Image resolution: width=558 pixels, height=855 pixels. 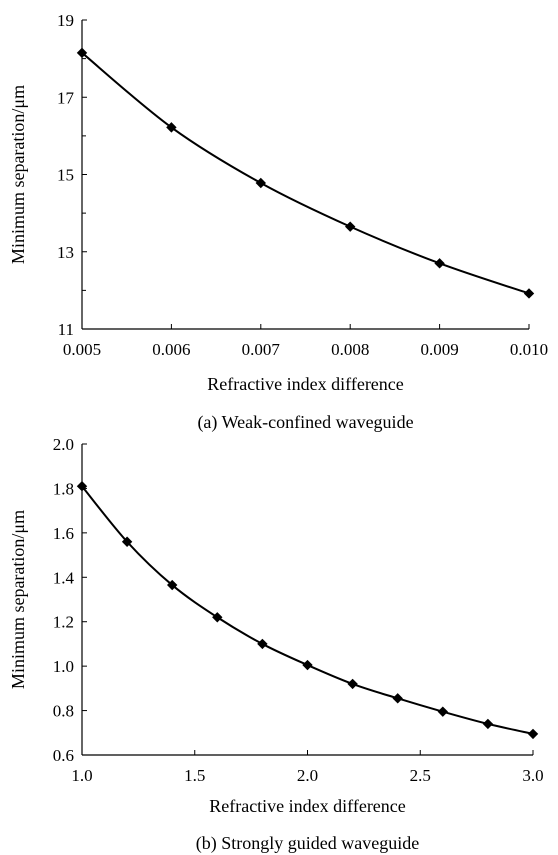 I want to click on y-tick-label: 1.8, so click(x=63, y=488).